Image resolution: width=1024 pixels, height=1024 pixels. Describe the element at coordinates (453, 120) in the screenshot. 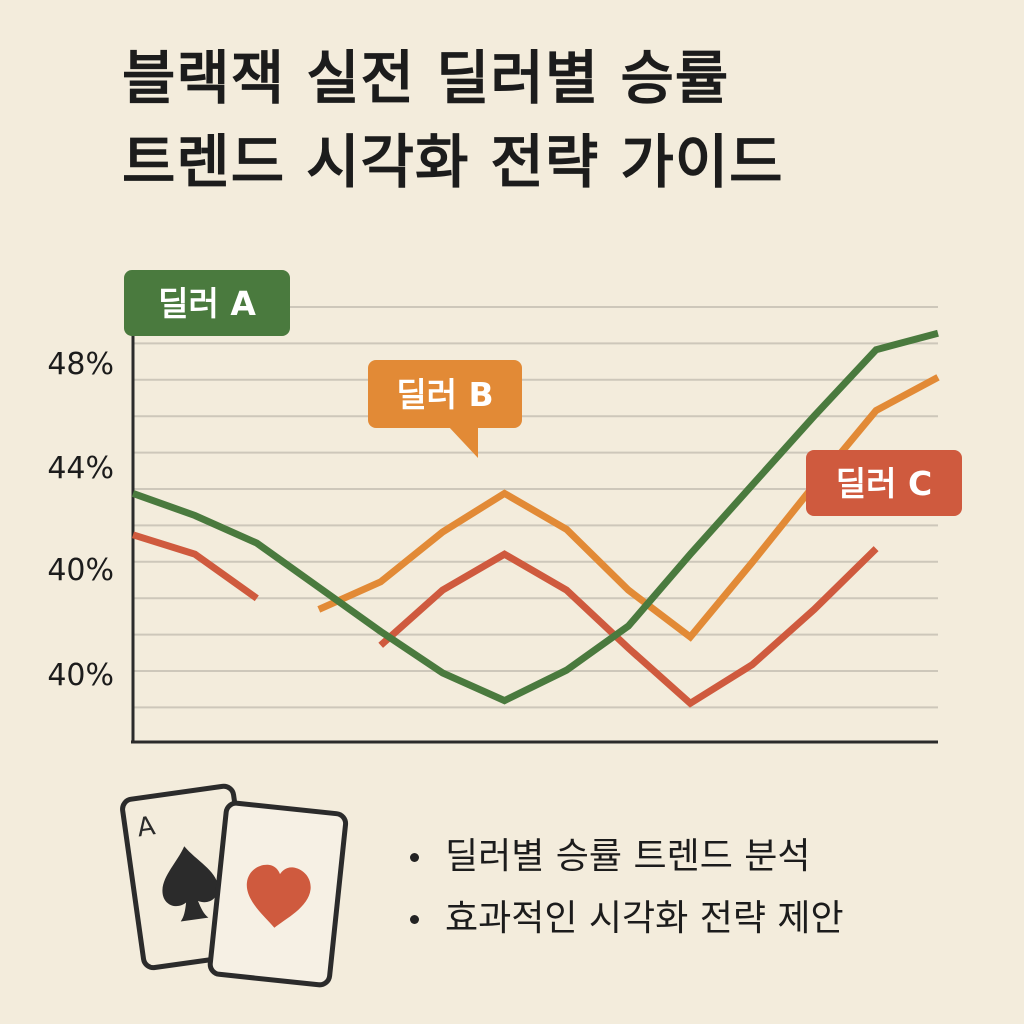

I see `page-title: 블랙잭 실전 딜러별 승률 트렌드 시각화 전략 가이드` at that location.